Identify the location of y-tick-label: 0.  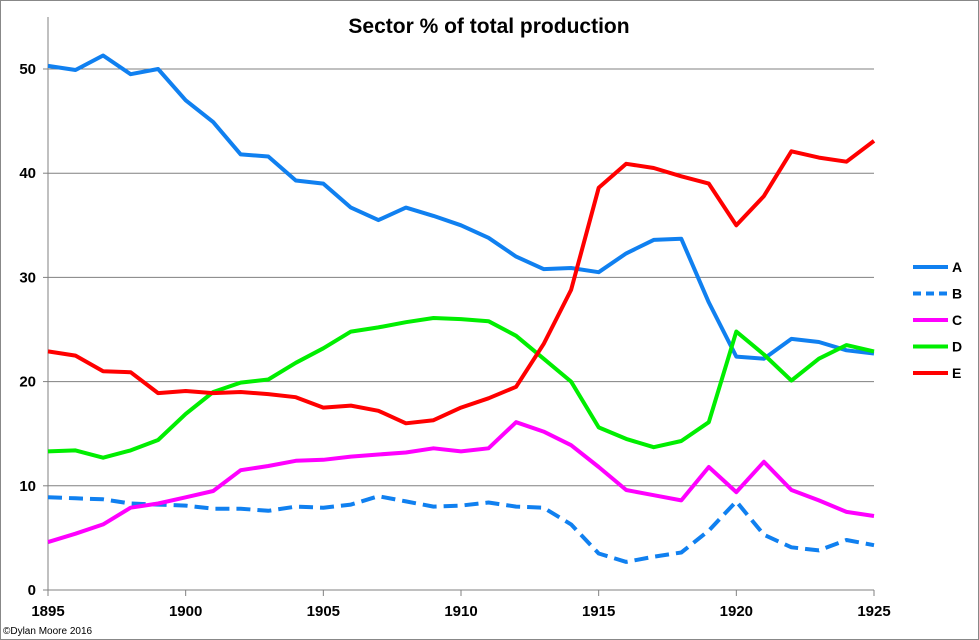
(32, 590).